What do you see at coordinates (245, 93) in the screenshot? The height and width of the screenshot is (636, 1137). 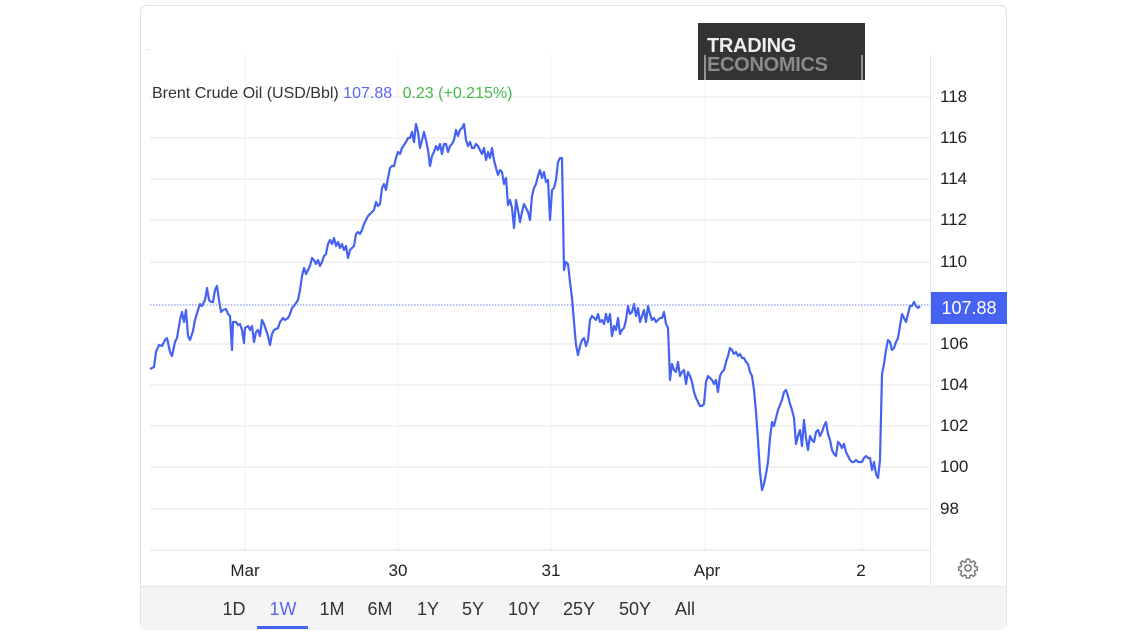 I see `instrument-name: Brent Crude Oil (USD/Bbl)` at bounding box center [245, 93].